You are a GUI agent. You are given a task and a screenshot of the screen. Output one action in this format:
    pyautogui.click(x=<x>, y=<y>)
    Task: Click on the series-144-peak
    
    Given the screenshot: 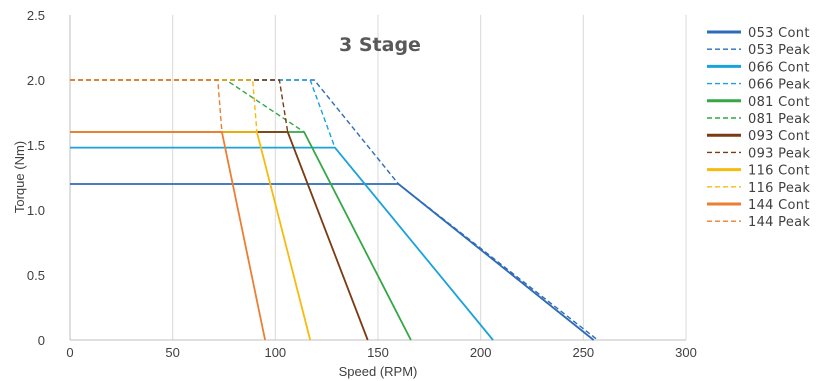 What is the action you would take?
    pyautogui.click(x=146, y=106)
    